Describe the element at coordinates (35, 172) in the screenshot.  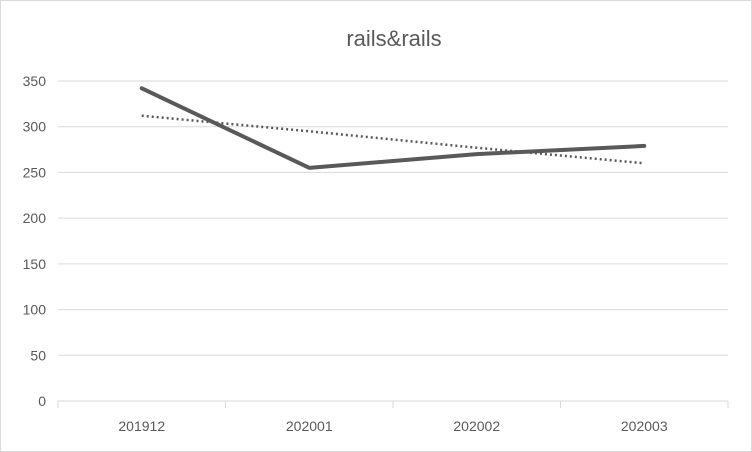
I see `y-tick-label: 250` at that location.